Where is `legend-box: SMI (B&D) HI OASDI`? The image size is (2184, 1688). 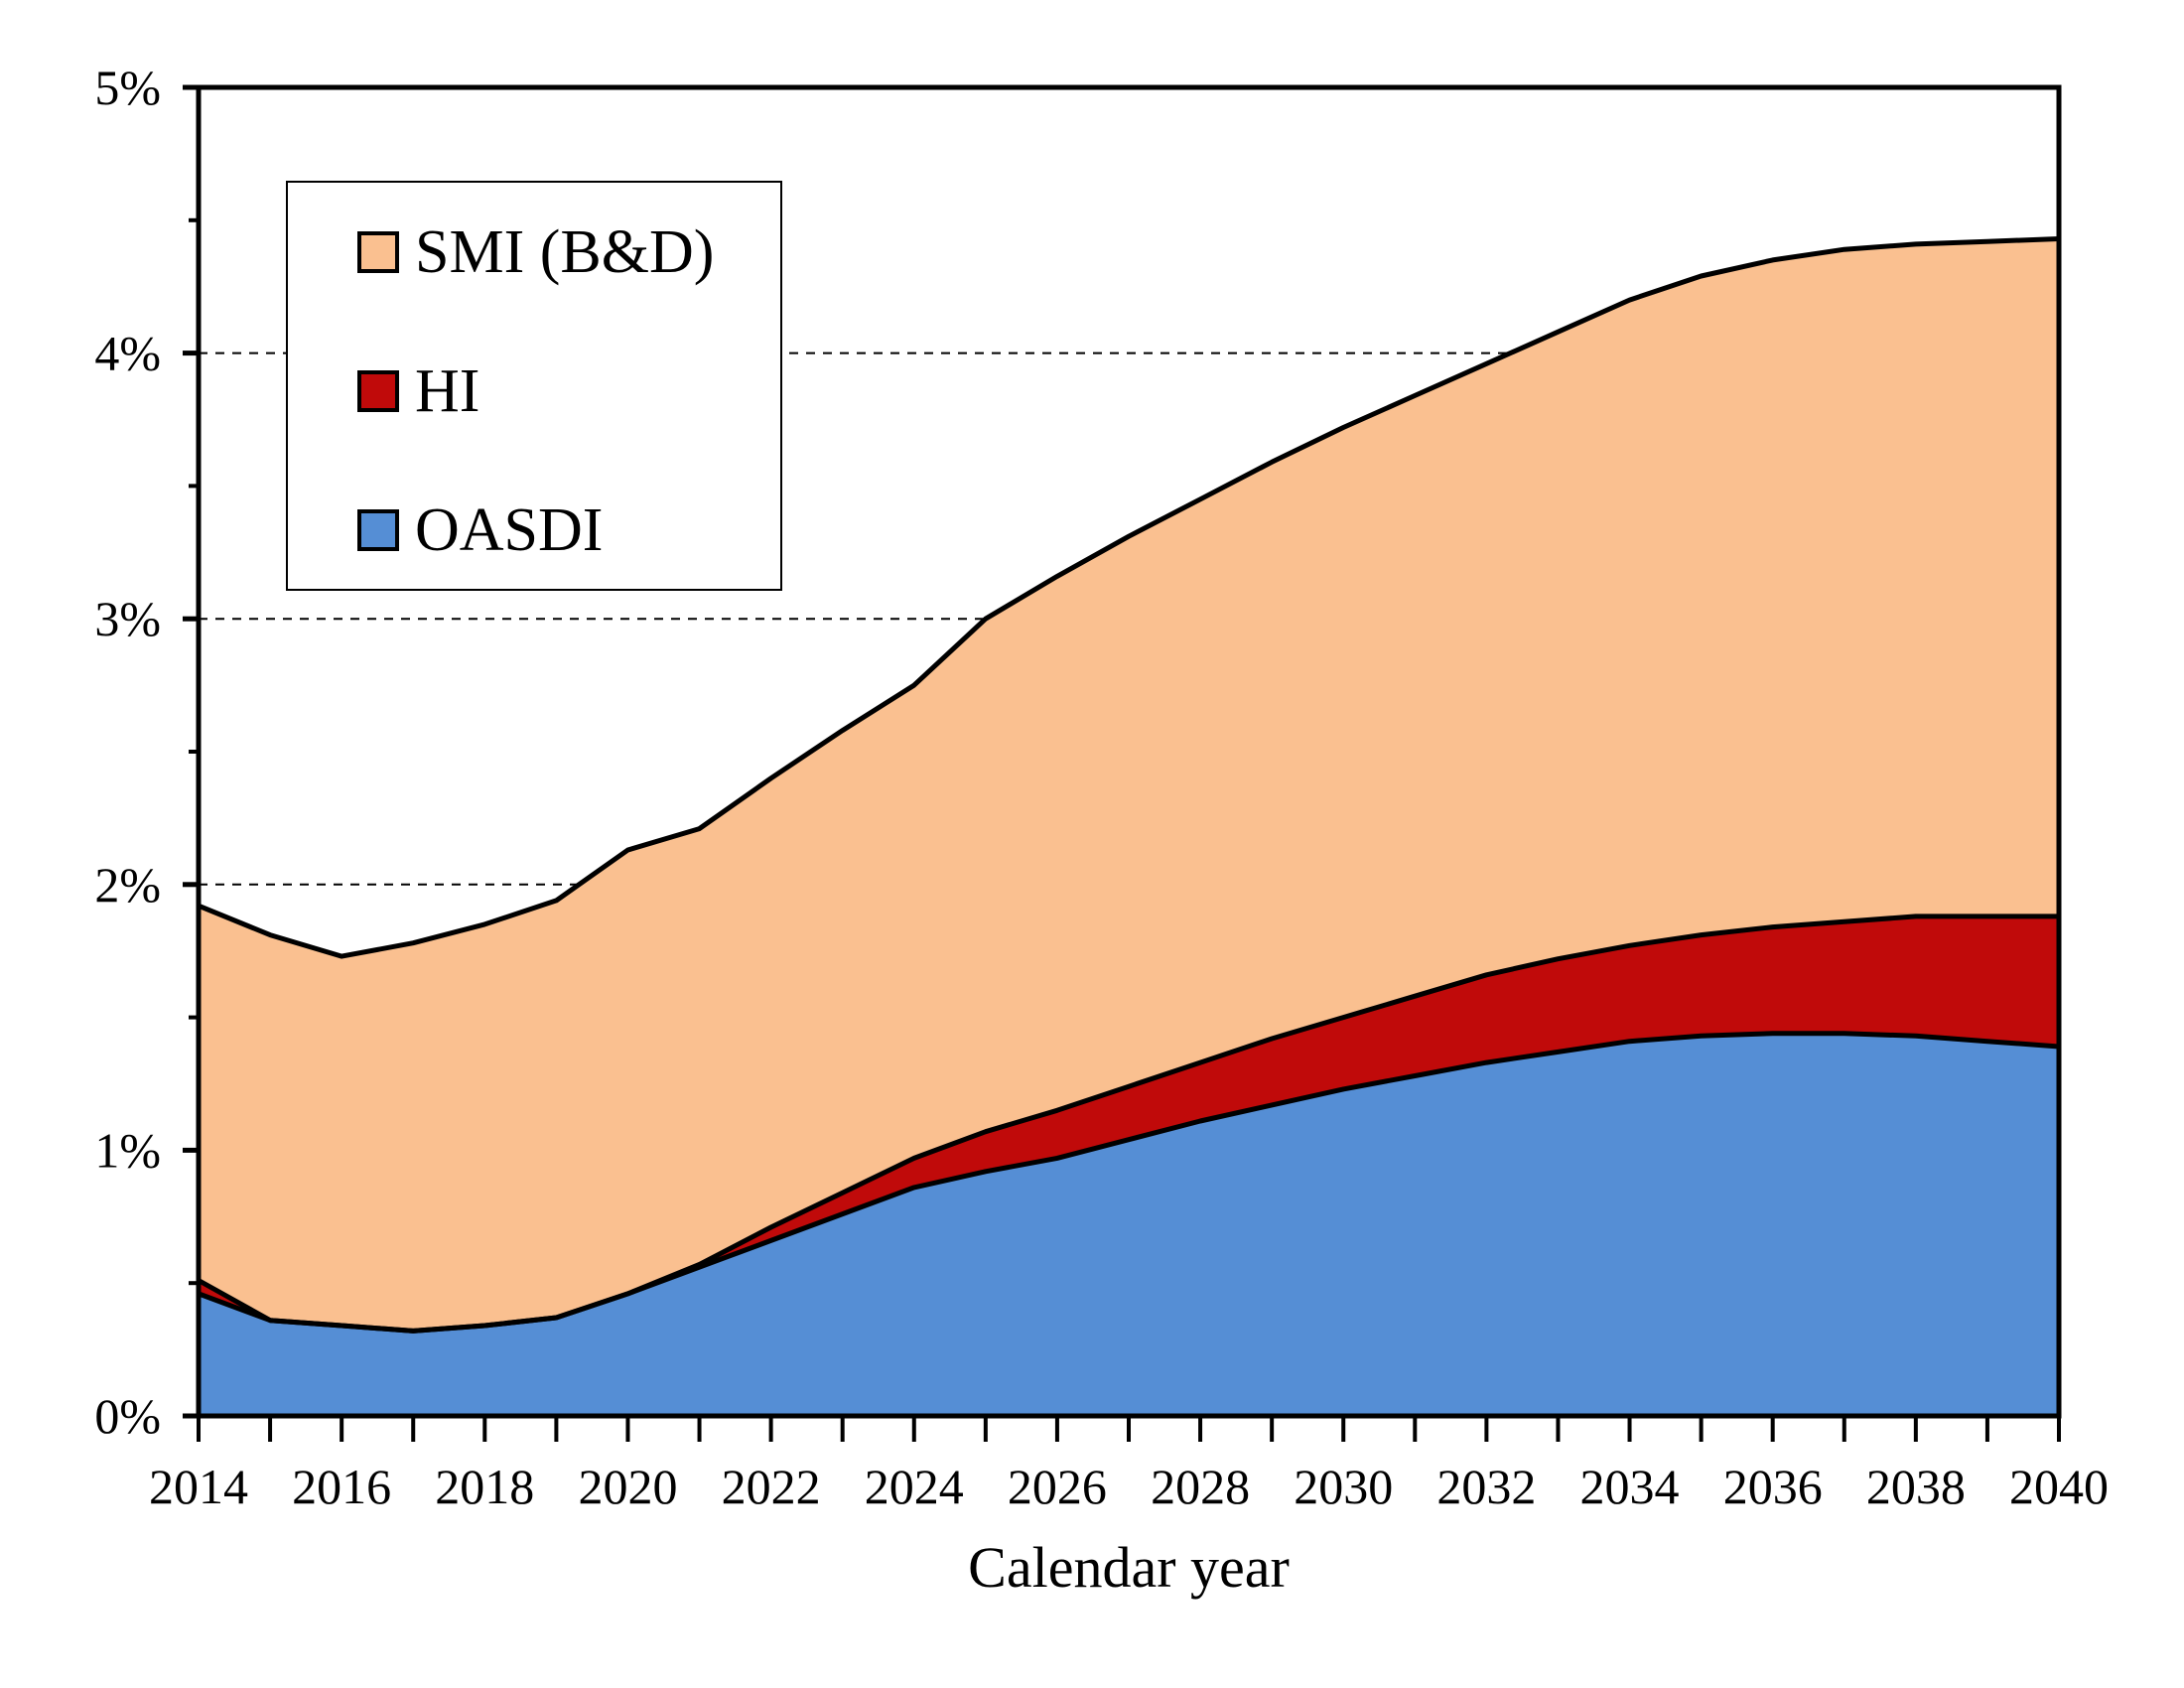
legend-box: SMI (B&D) HI OASDI is located at coordinates (534, 386).